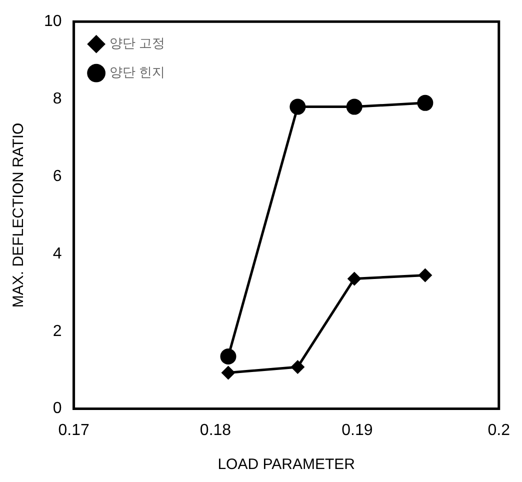  I want to click on legend-label: 양단 고정, so click(137, 43).